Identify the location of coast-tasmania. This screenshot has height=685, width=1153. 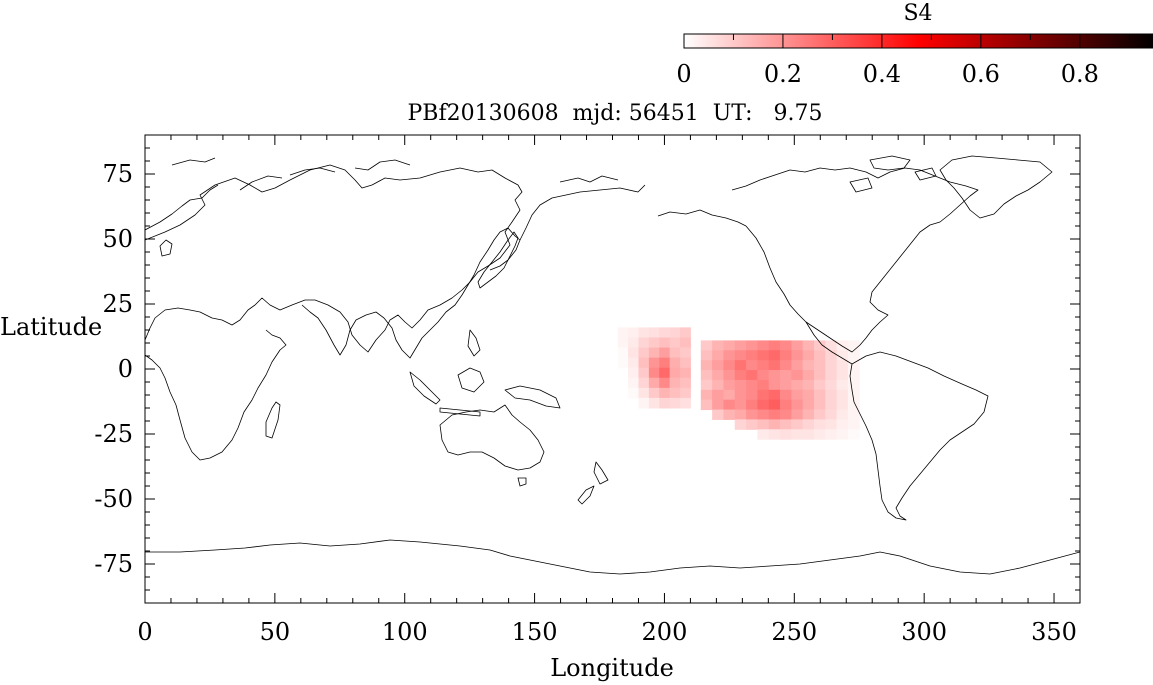
(522, 482).